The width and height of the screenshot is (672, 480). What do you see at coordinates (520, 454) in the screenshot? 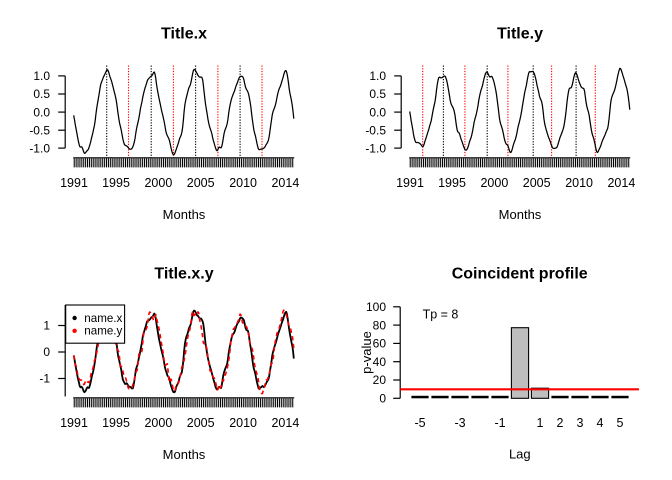
I see `svg-text: Lag` at bounding box center [520, 454].